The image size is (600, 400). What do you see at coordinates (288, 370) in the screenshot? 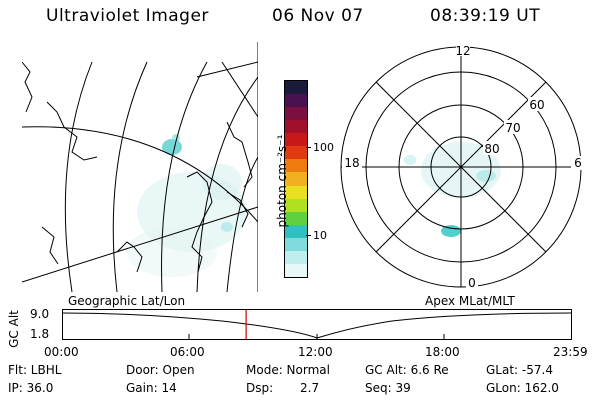
I see `info-mode: Mode: Normal` at bounding box center [288, 370].